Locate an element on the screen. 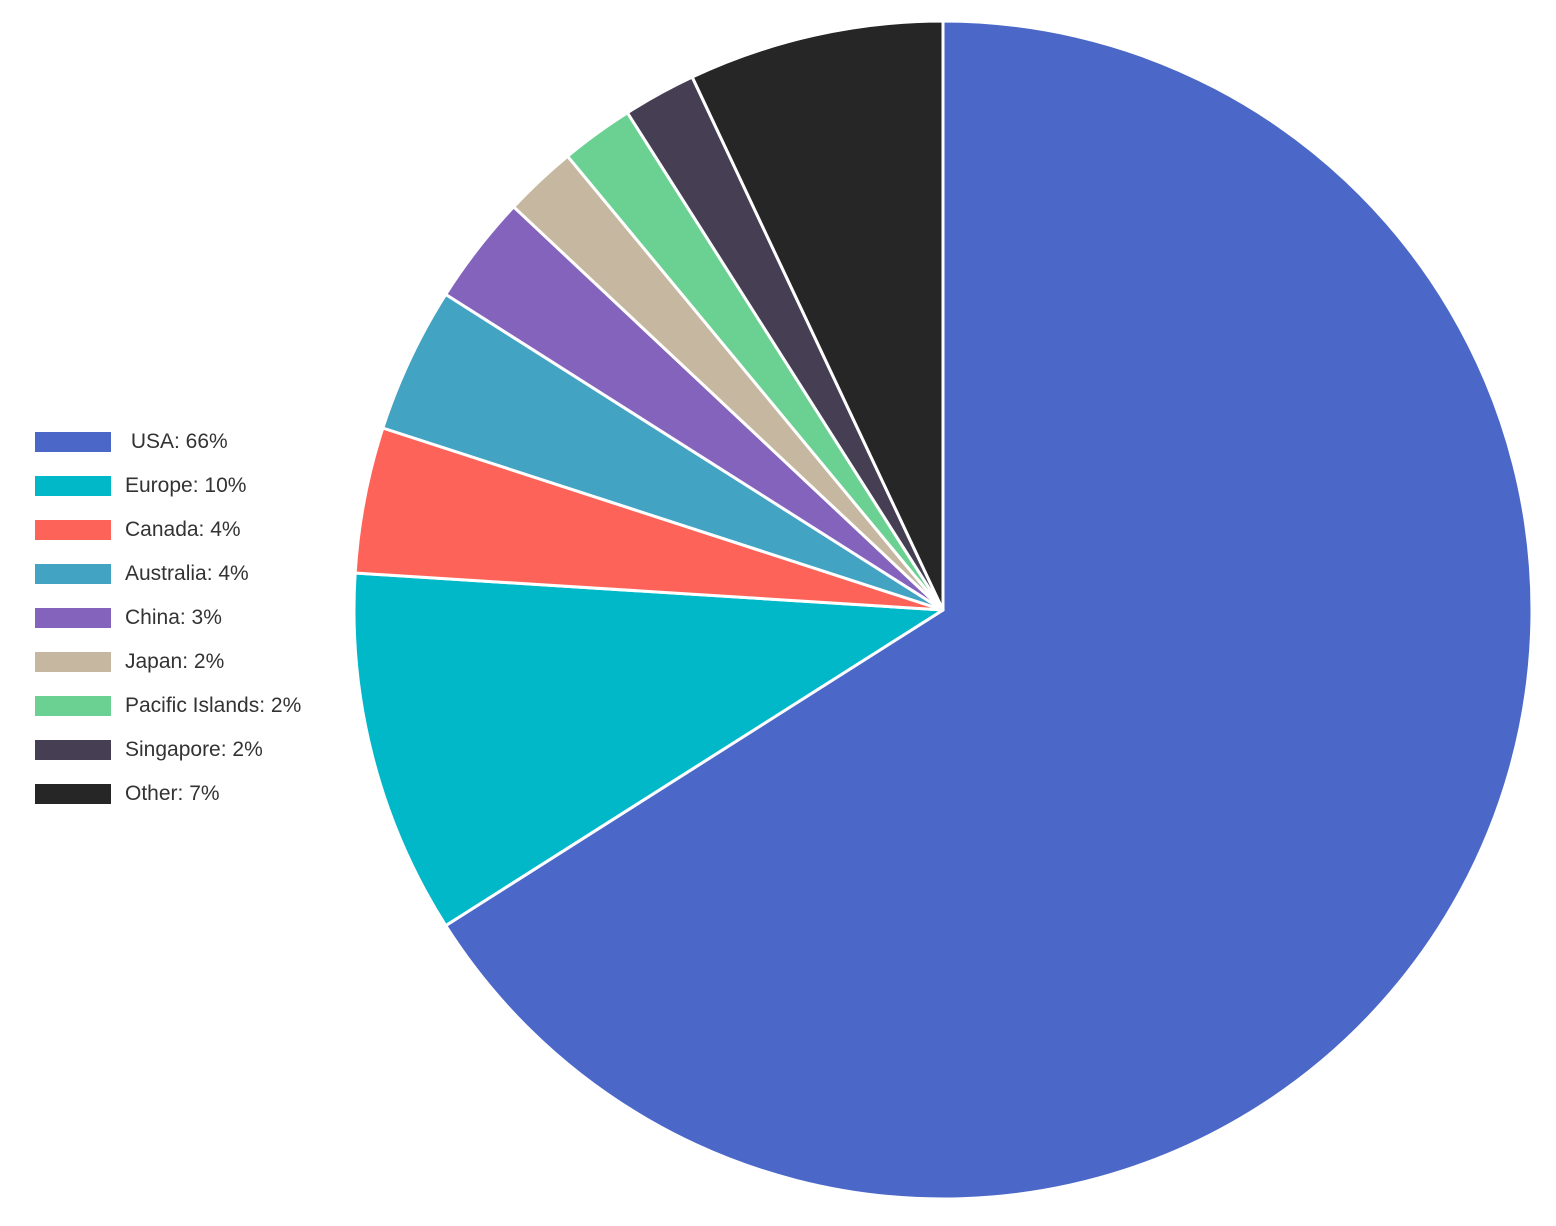 The image size is (1556, 1226). pie-slice-europe is located at coordinates (648, 749).